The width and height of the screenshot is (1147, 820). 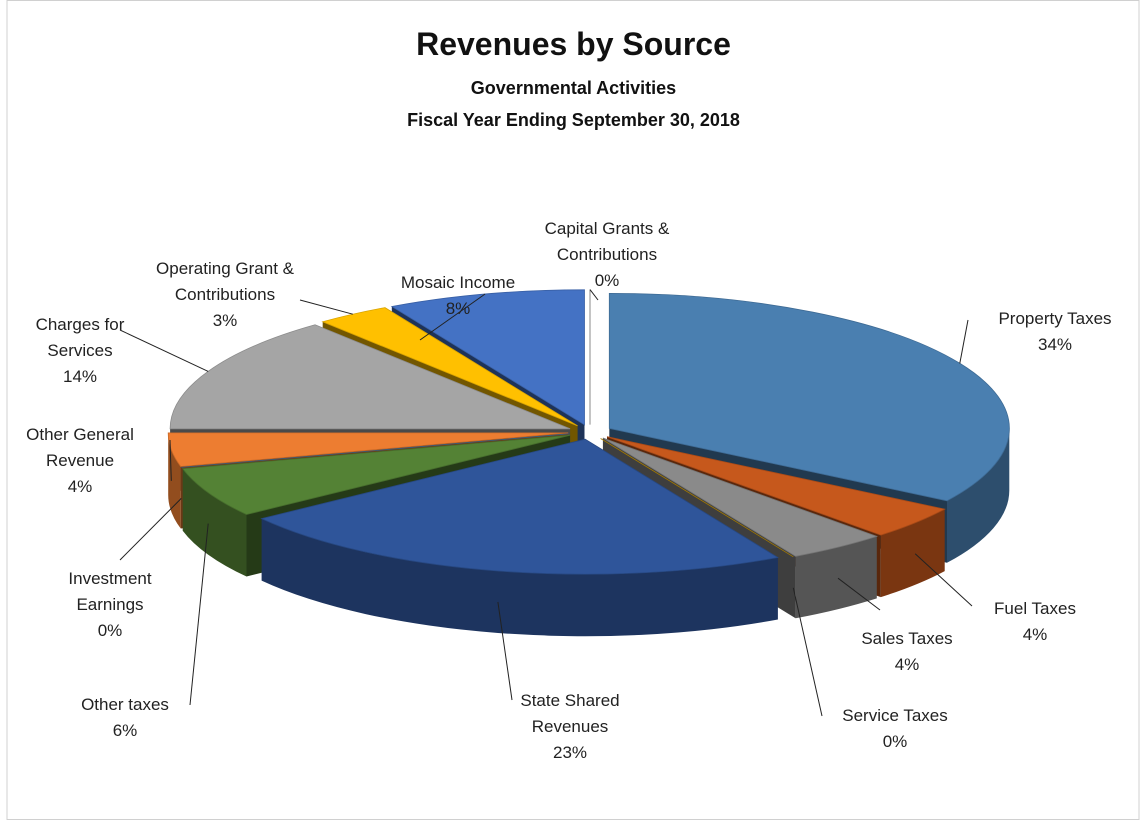 What do you see at coordinates (458, 308) in the screenshot?
I see `value-label: 8%` at bounding box center [458, 308].